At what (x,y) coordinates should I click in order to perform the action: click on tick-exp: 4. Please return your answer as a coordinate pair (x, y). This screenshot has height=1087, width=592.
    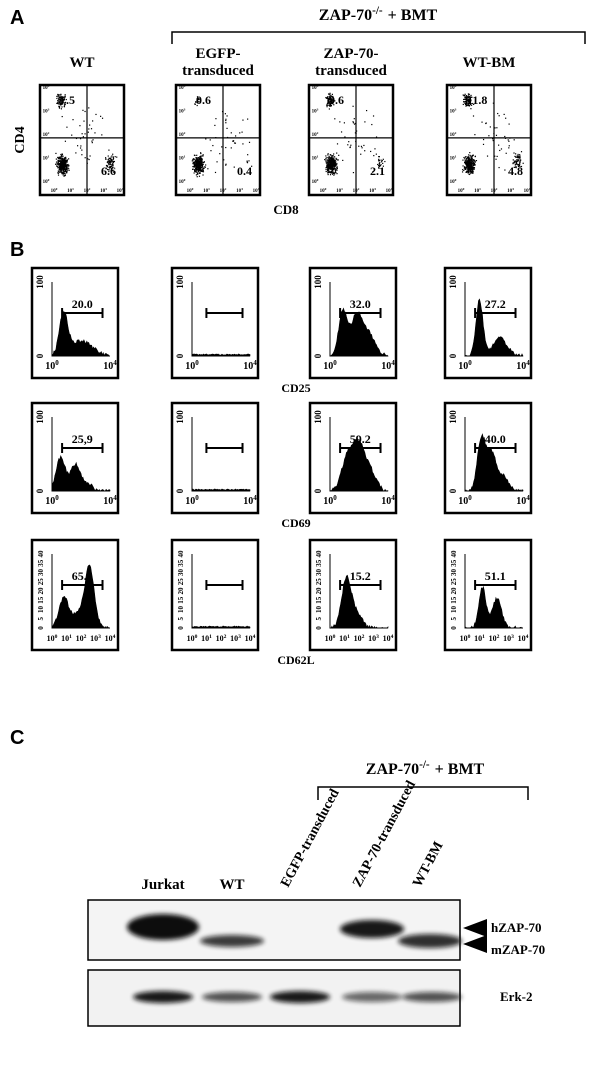
    Looking at the image, I should click on (115, 363).